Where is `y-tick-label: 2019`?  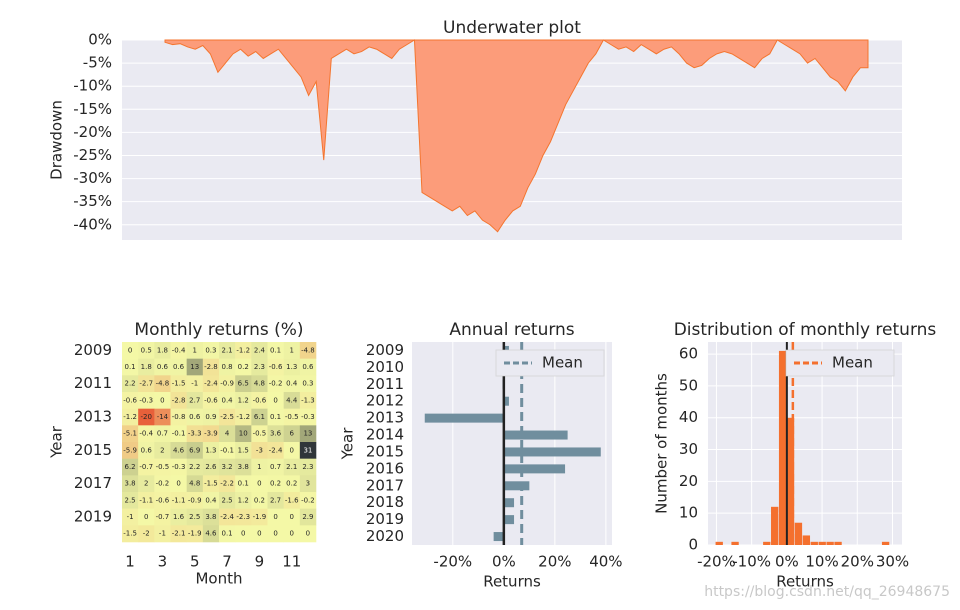
y-tick-label: 2019 is located at coordinates (385, 519).